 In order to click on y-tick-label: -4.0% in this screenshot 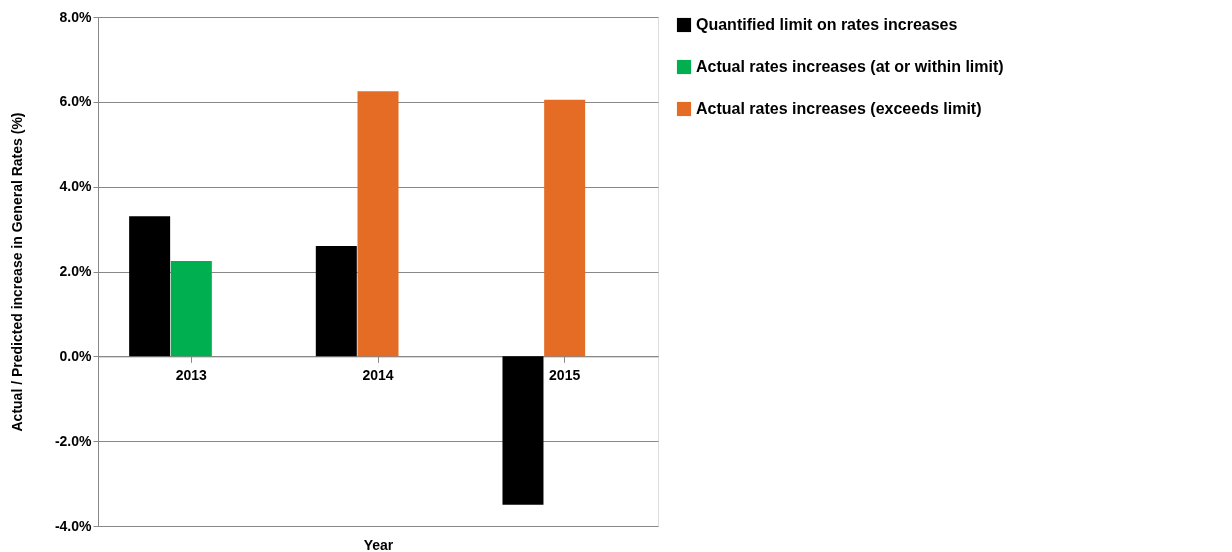, I will do `click(73, 525)`.